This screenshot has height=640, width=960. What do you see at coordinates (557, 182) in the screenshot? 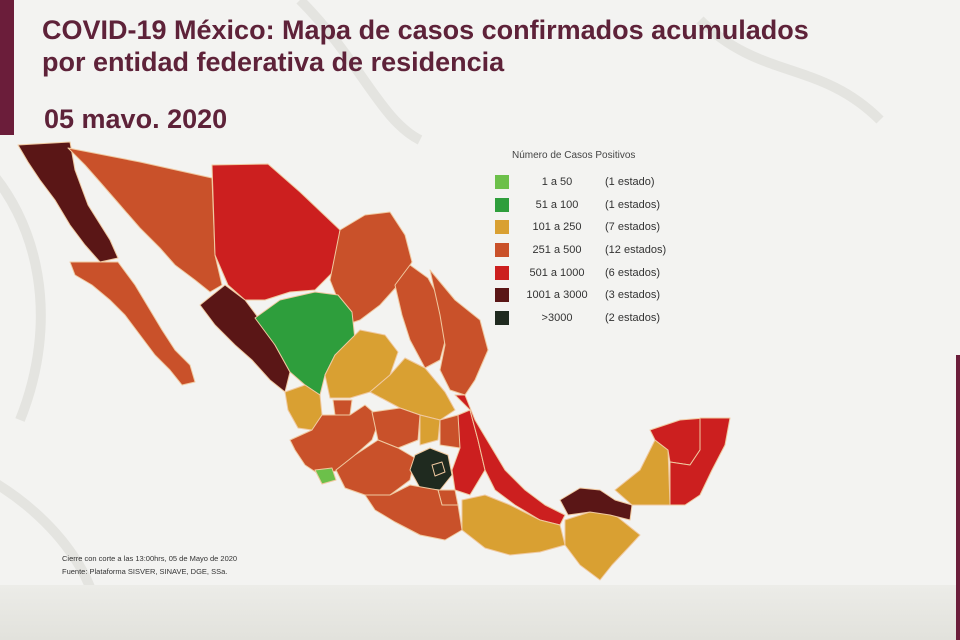
I see `legend-range: 1 a 50` at bounding box center [557, 182].